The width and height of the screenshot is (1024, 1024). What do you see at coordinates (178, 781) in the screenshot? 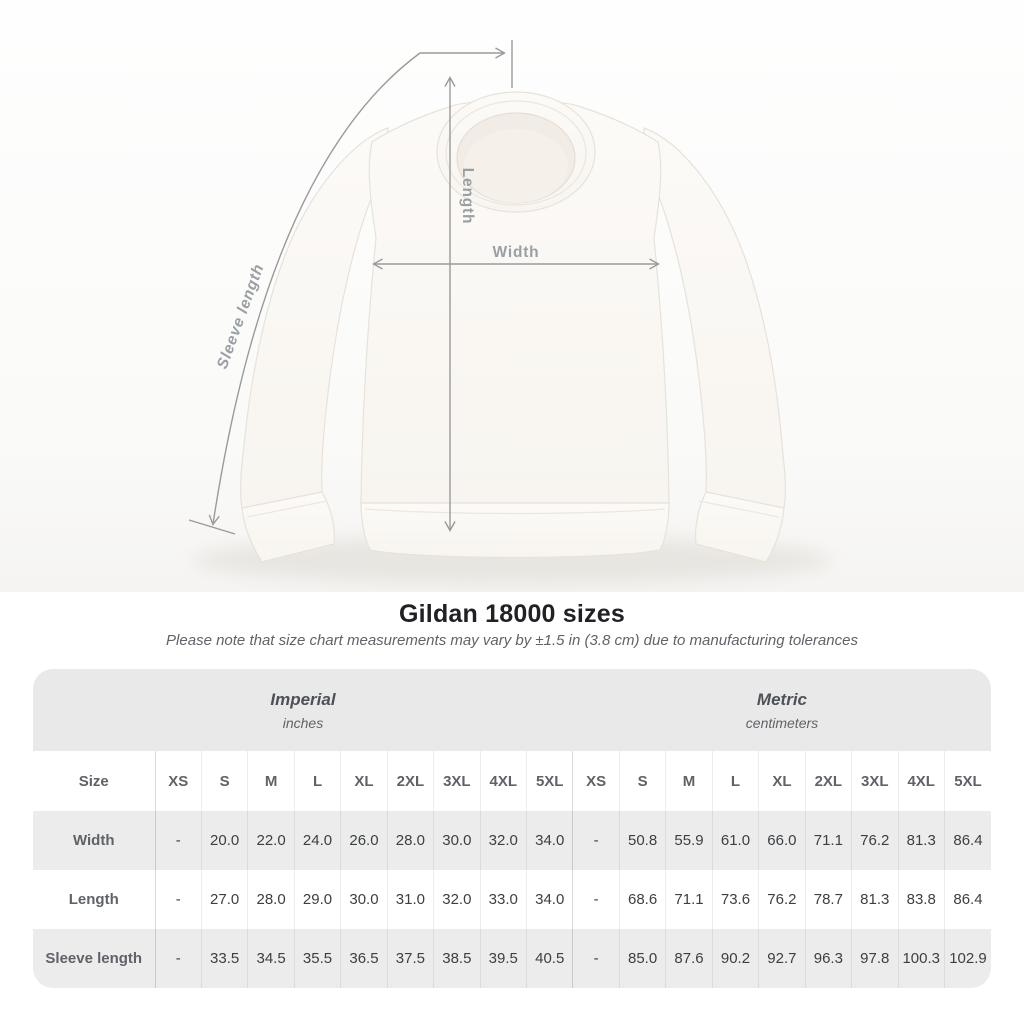
I see `size-header-imperial-xs: XS` at bounding box center [178, 781].